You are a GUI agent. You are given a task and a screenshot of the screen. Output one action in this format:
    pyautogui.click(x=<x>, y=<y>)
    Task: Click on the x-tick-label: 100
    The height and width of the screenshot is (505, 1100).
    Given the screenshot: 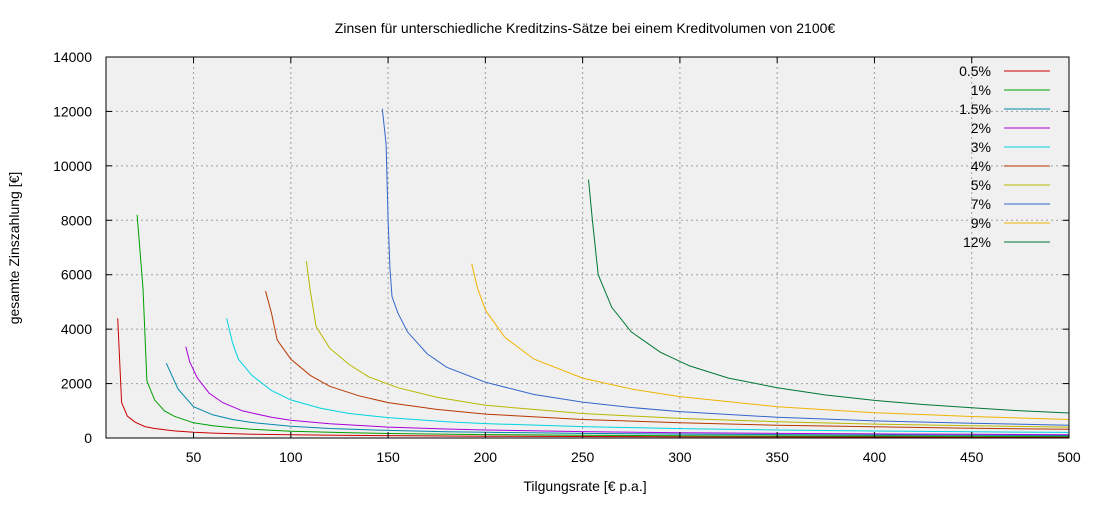 What is the action you would take?
    pyautogui.click(x=291, y=457)
    